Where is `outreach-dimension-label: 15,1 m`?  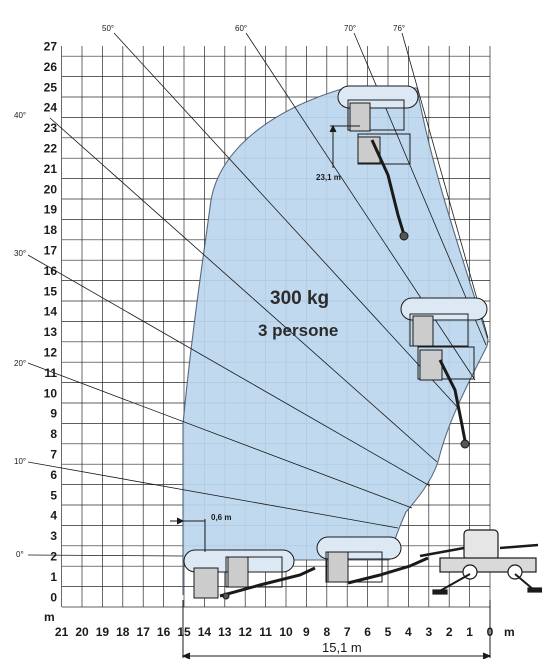
outreach-dimension-label: 15,1 m is located at coordinates (342, 647).